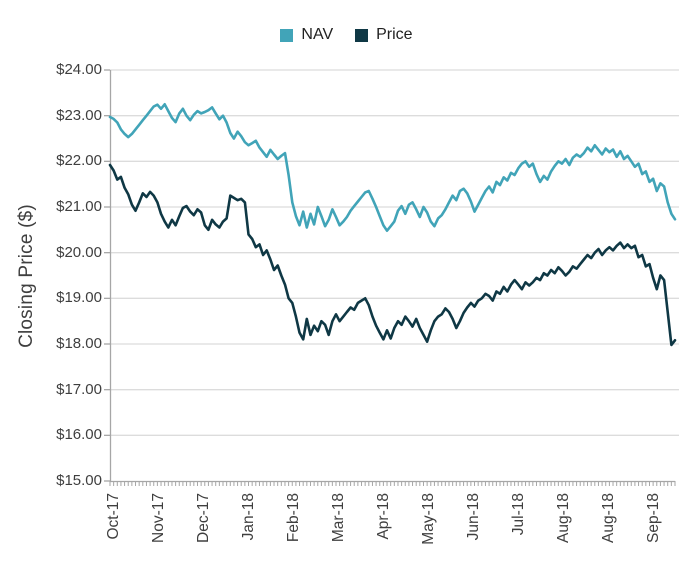 This screenshot has height=567, width=693. I want to click on y-tick-label: $19.00, so click(79, 298).